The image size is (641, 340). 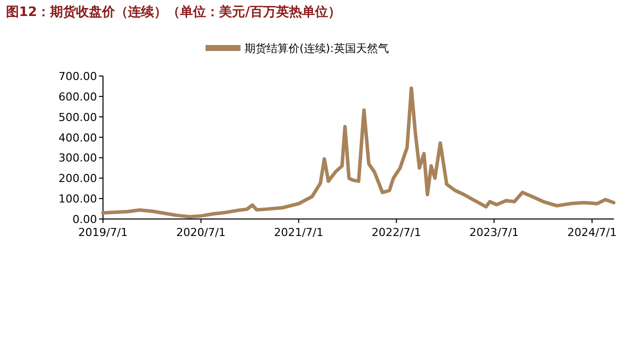 I want to click on x-tick-label: 2024/7/1, so click(x=592, y=232).